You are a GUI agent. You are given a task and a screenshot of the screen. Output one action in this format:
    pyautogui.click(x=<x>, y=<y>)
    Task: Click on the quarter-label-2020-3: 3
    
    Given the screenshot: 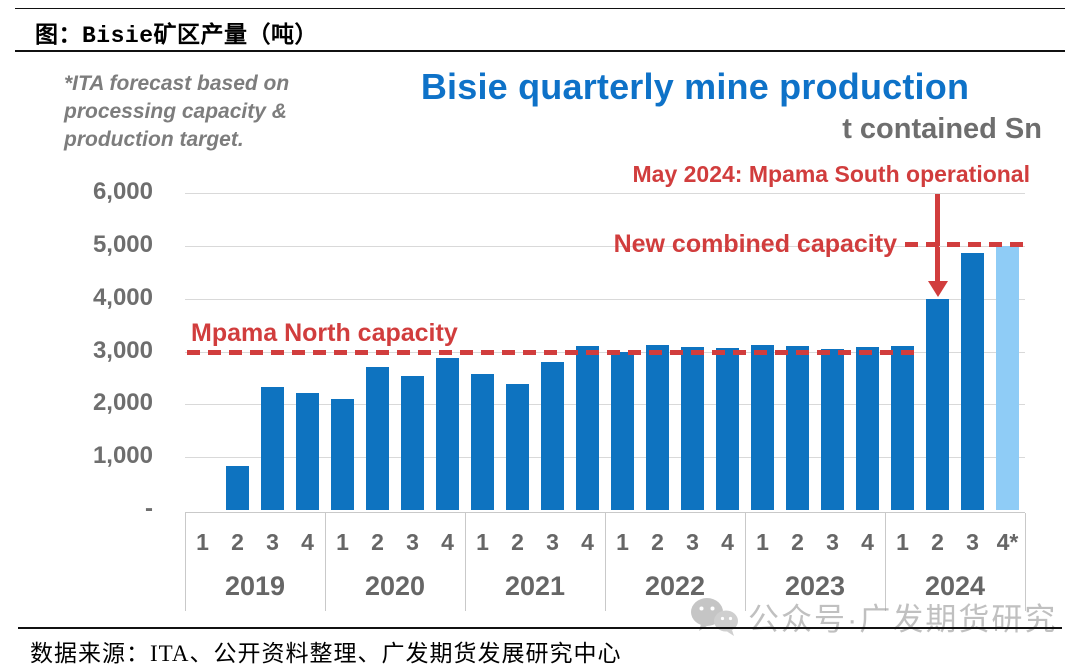 What is the action you would take?
    pyautogui.click(x=412, y=542)
    